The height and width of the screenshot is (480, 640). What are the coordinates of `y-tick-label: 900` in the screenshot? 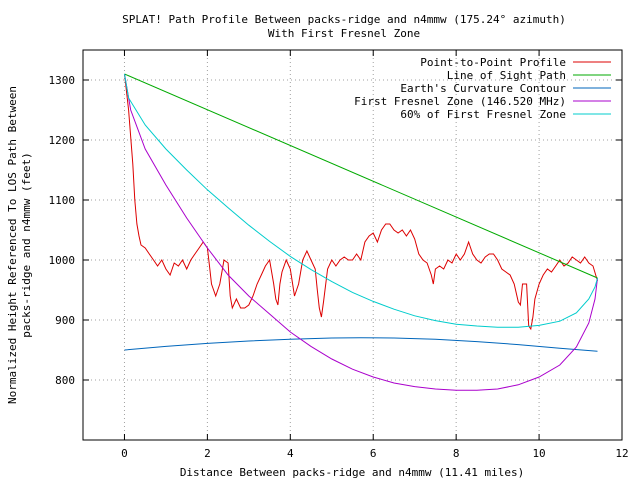 It's located at (65, 320).